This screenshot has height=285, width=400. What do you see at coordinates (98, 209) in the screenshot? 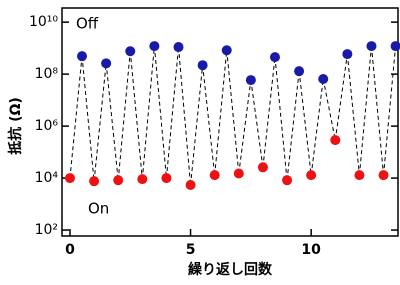
I see `series-label: On` at bounding box center [98, 209].